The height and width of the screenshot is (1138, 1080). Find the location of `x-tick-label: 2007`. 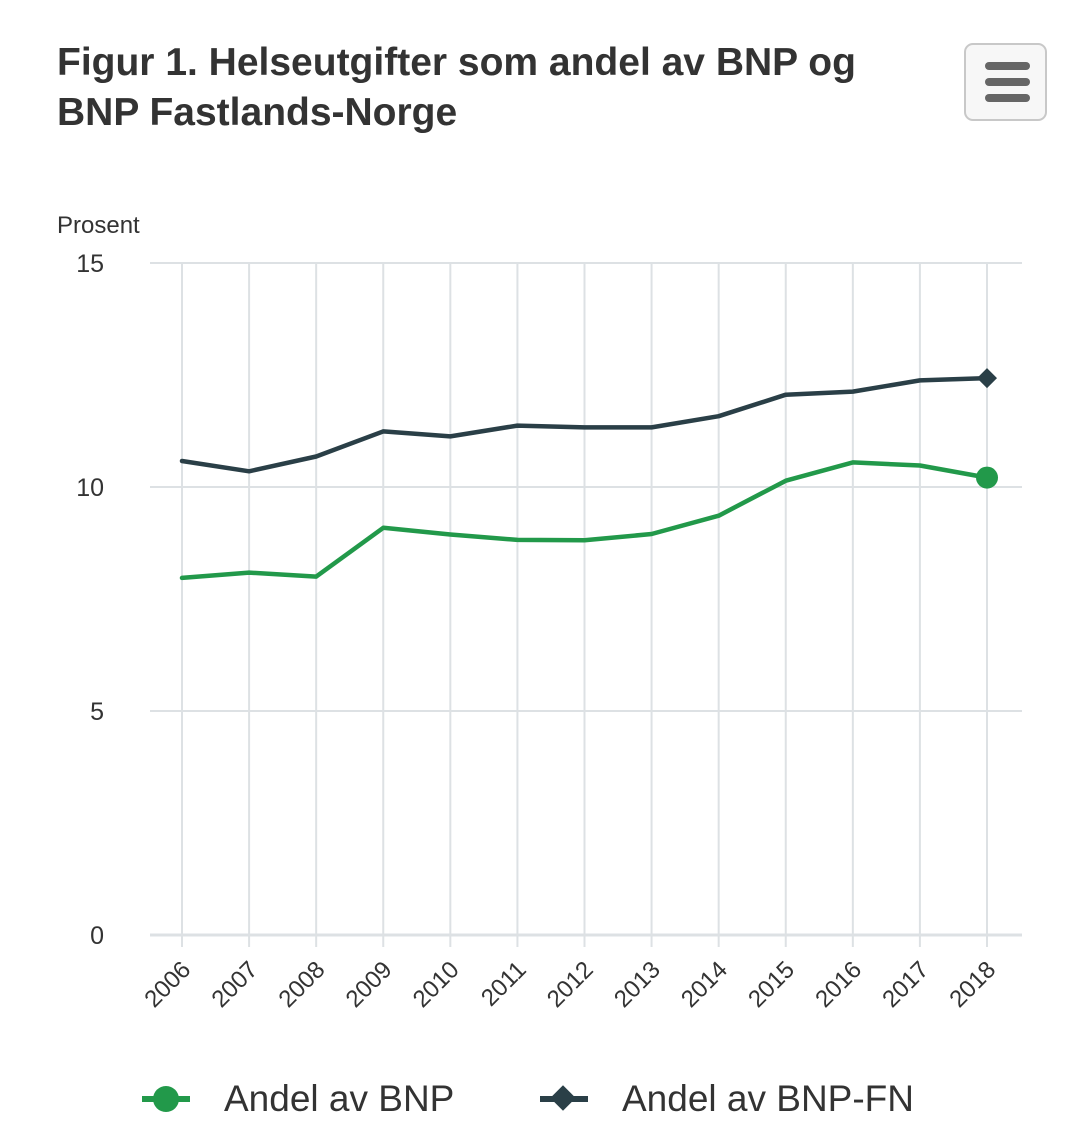

x-tick-label: 2007 is located at coordinates (234, 984).